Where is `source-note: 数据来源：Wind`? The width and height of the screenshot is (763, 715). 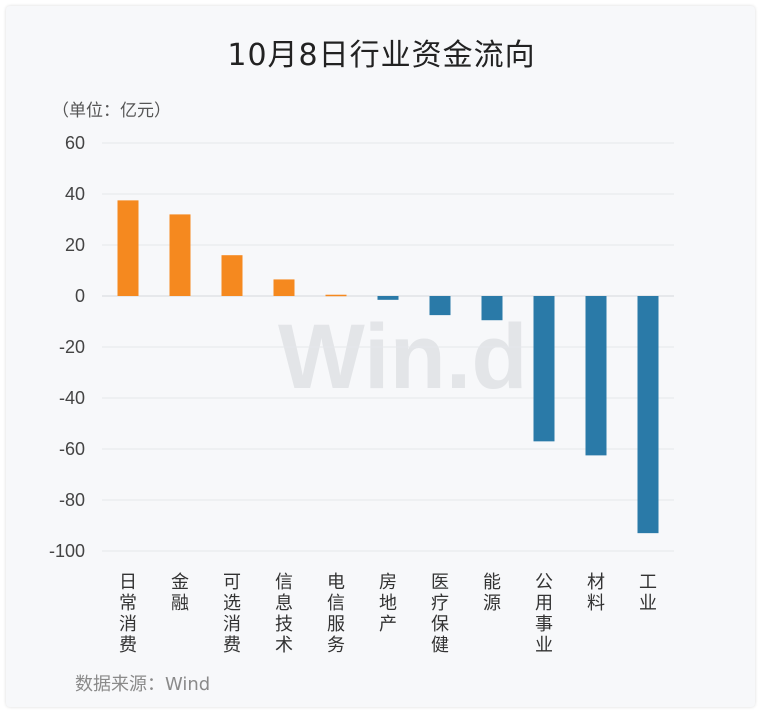 source-note: 数据来源：Wind is located at coordinates (143, 684).